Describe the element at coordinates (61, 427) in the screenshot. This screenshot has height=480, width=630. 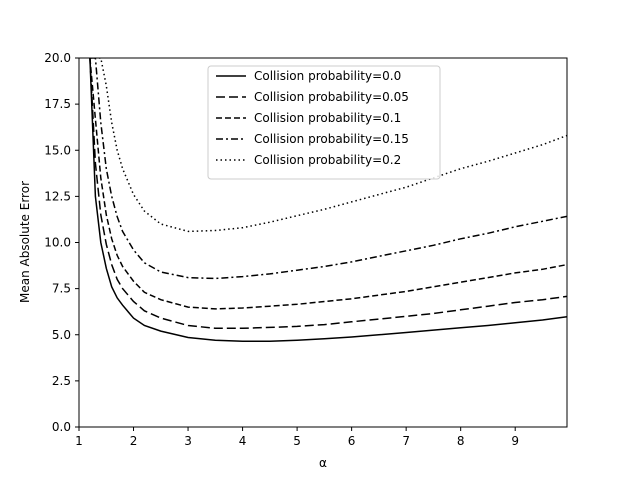
I see `y-tick-label: 0.0` at that location.